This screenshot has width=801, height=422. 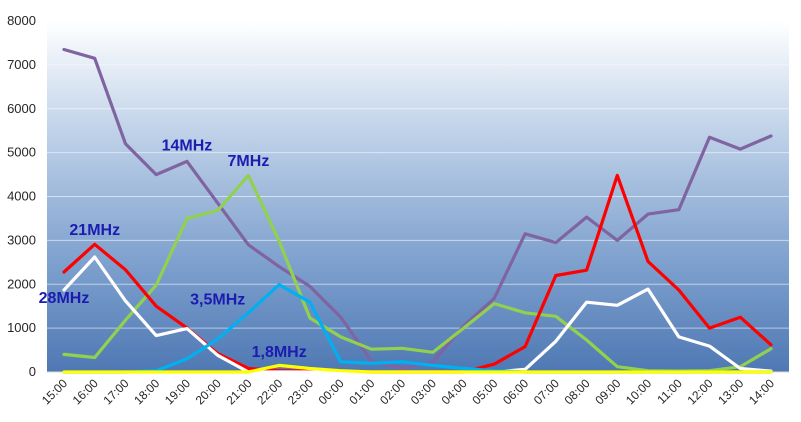 What do you see at coordinates (361, 391) in the screenshot?
I see `x-tick-label: 01:00` at bounding box center [361, 391].